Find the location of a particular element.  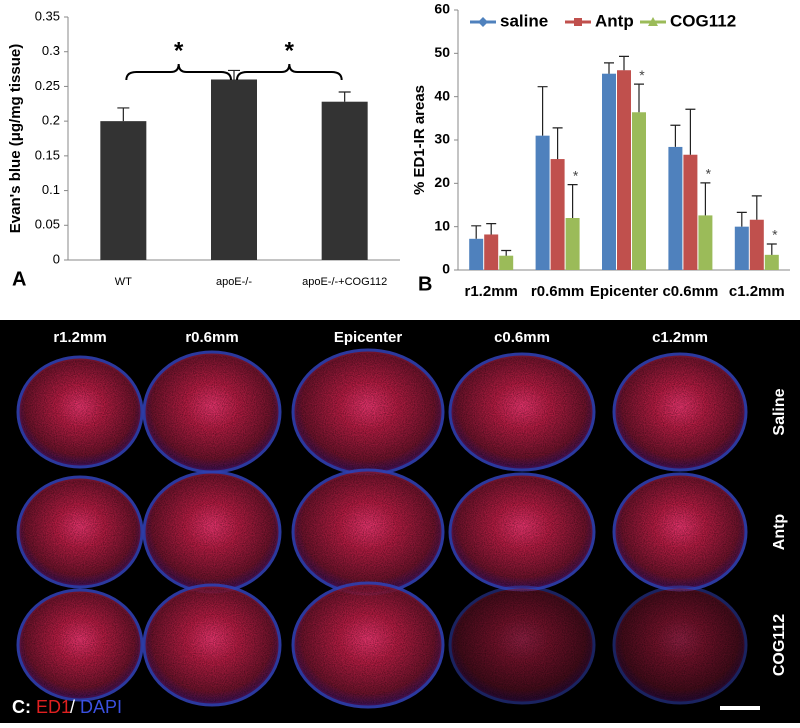

stain-label: ED1 is located at coordinates (53, 707).